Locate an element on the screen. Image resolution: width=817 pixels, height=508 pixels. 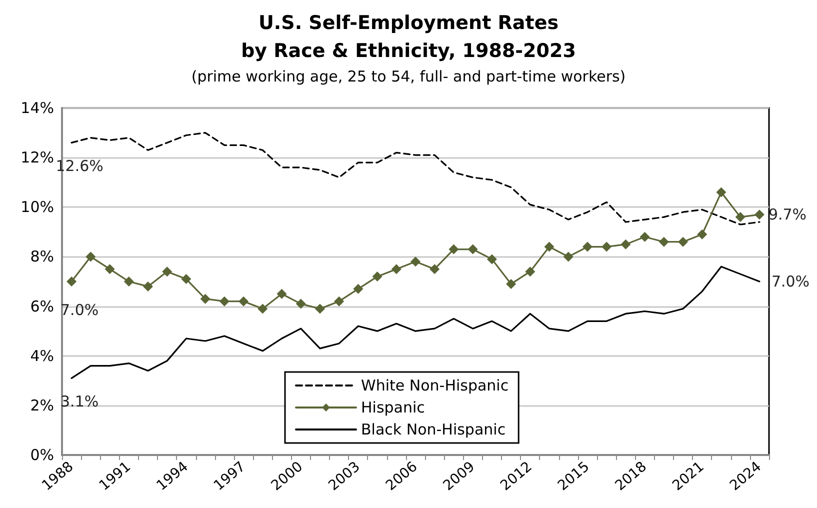
y-tick-label: 8% is located at coordinates (42, 257).